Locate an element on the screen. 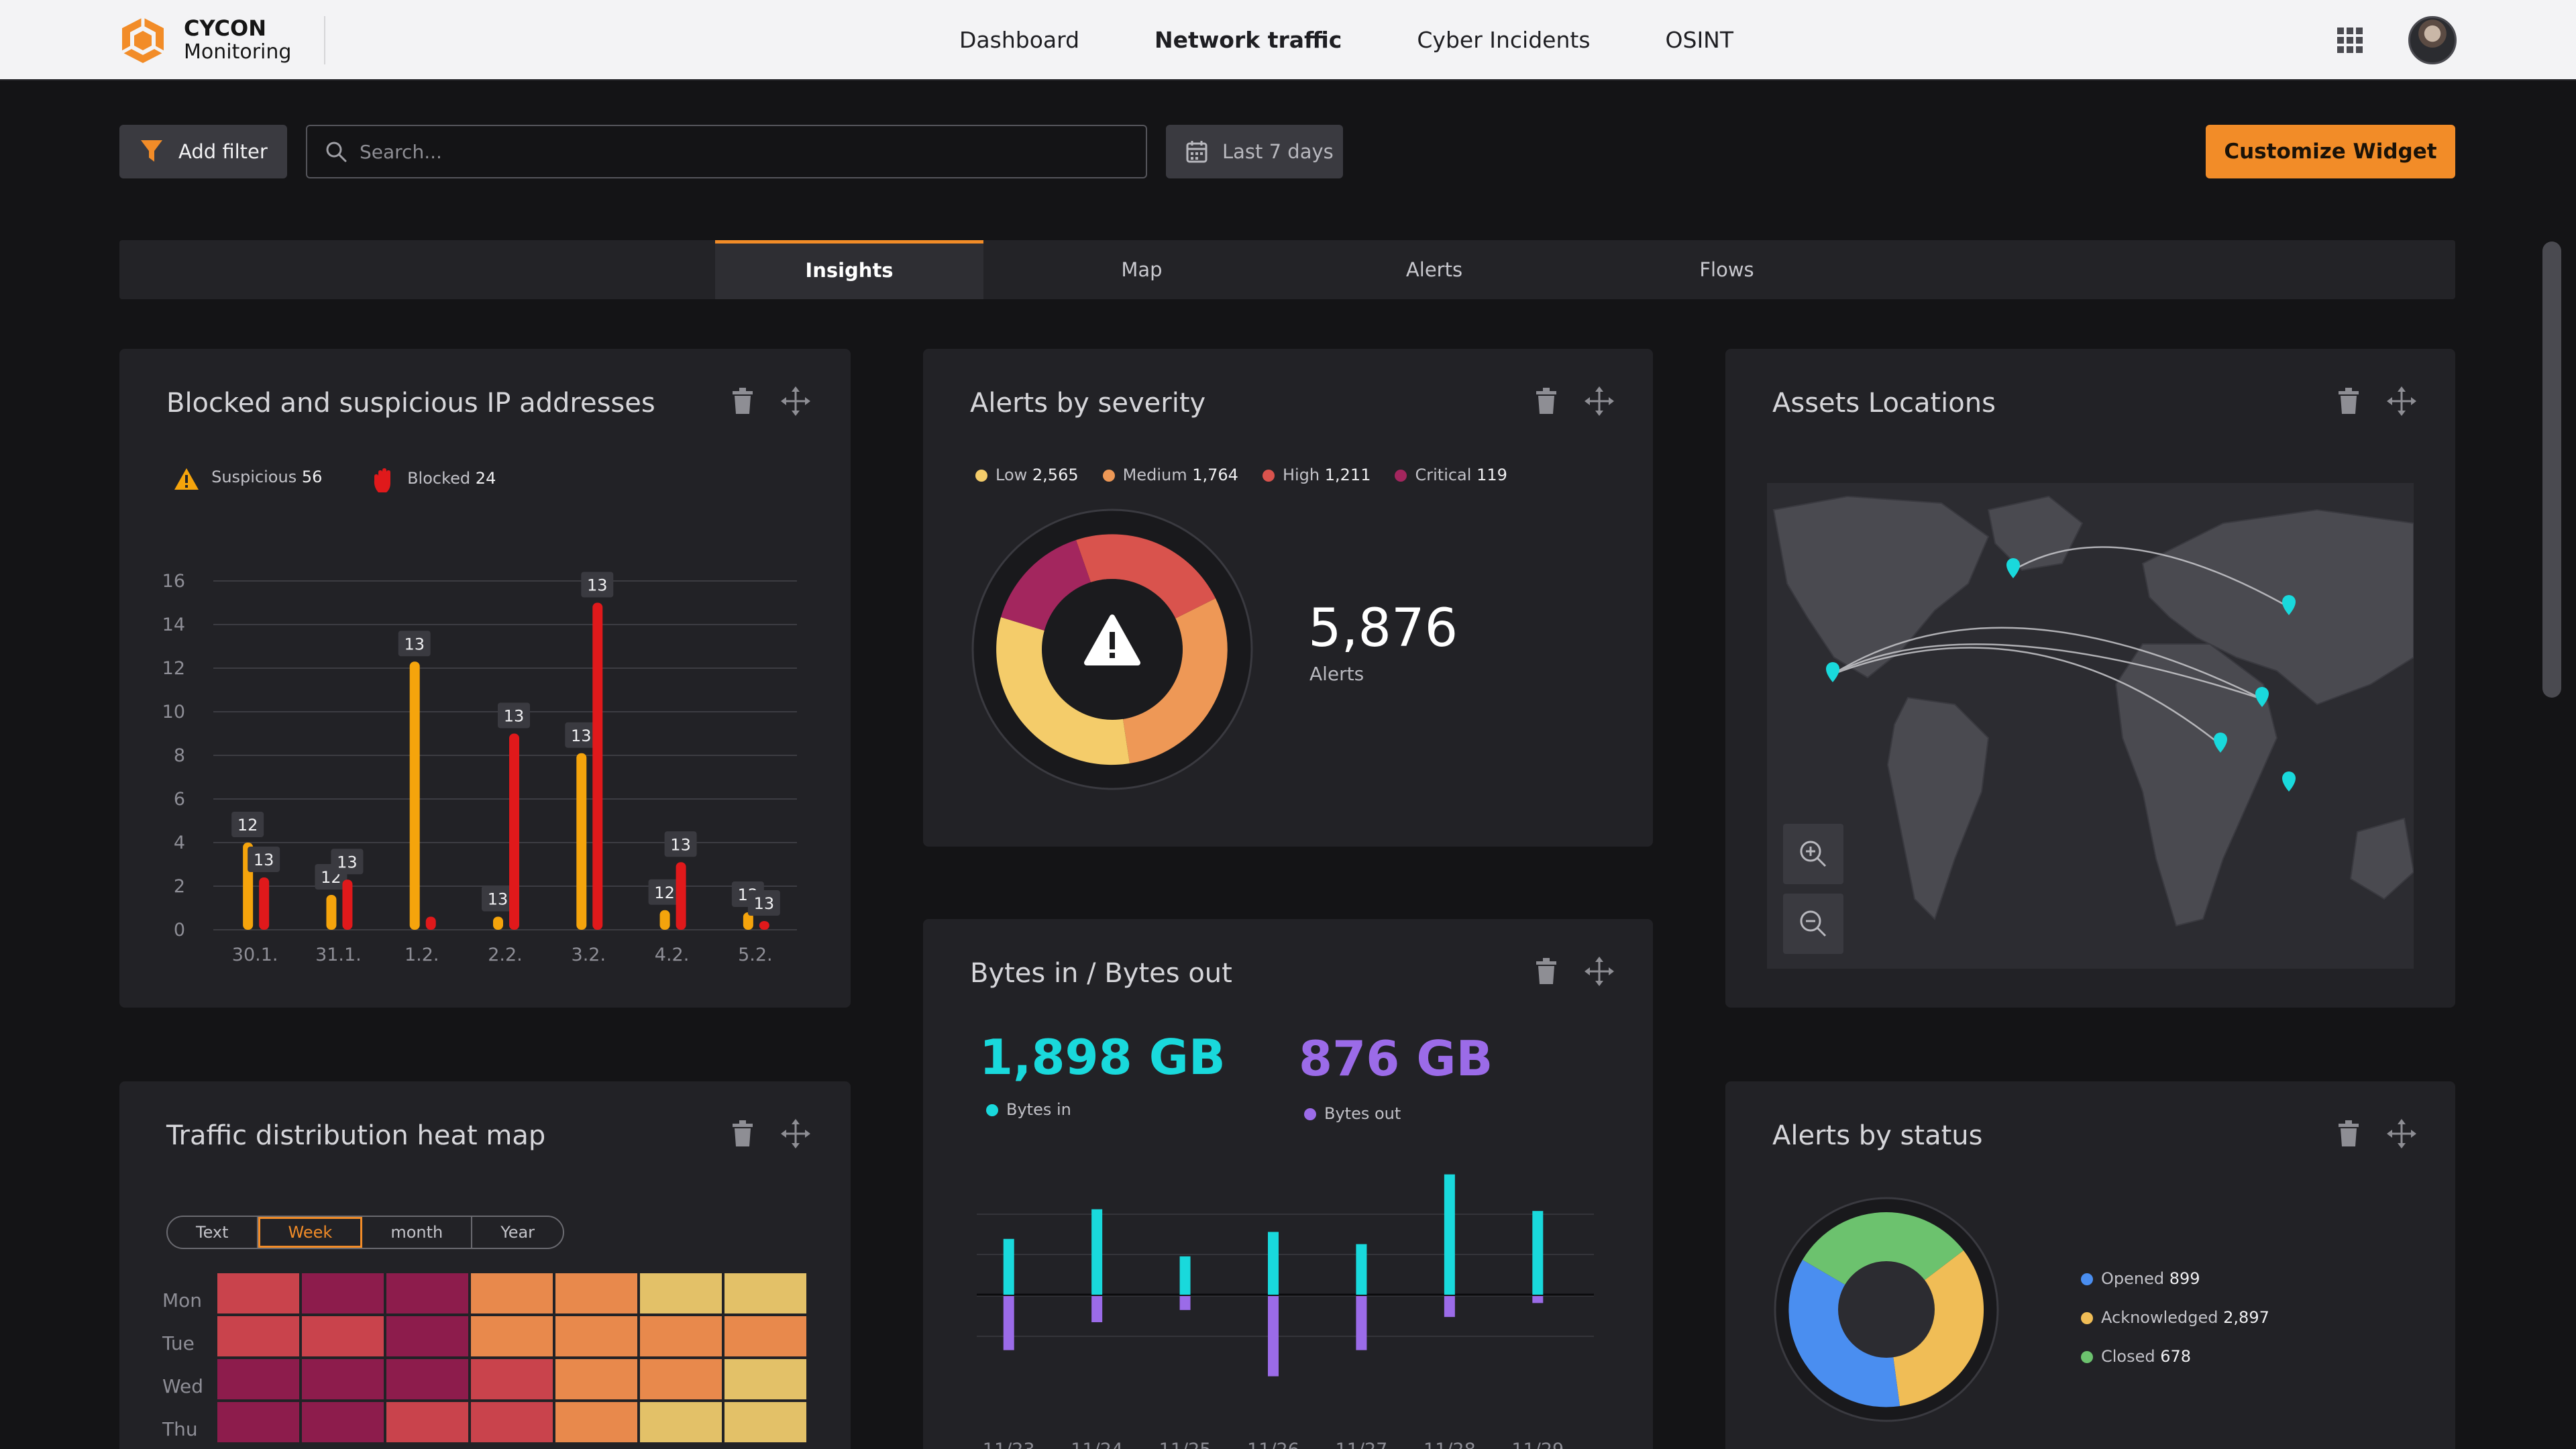  nav-item-osint: OSINT is located at coordinates (1699, 40).